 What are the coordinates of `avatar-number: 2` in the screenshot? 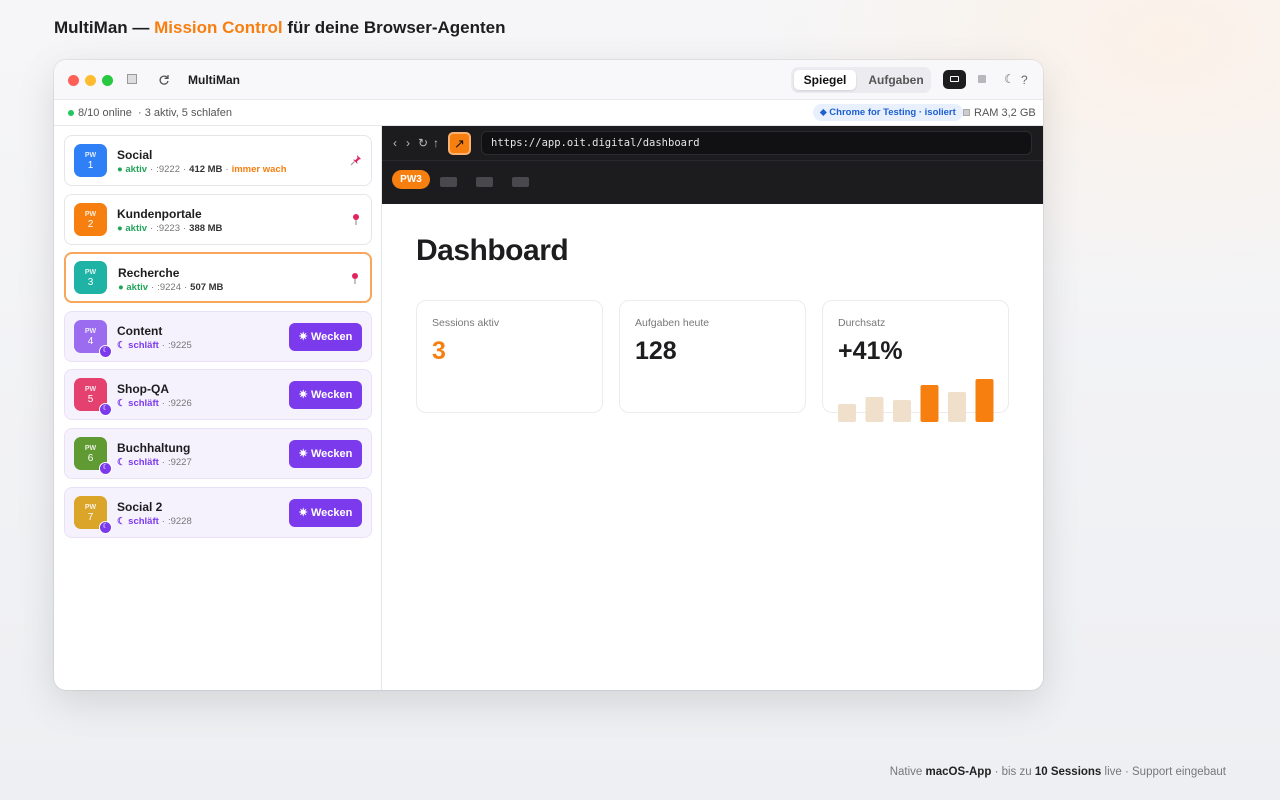 It's located at (90, 224).